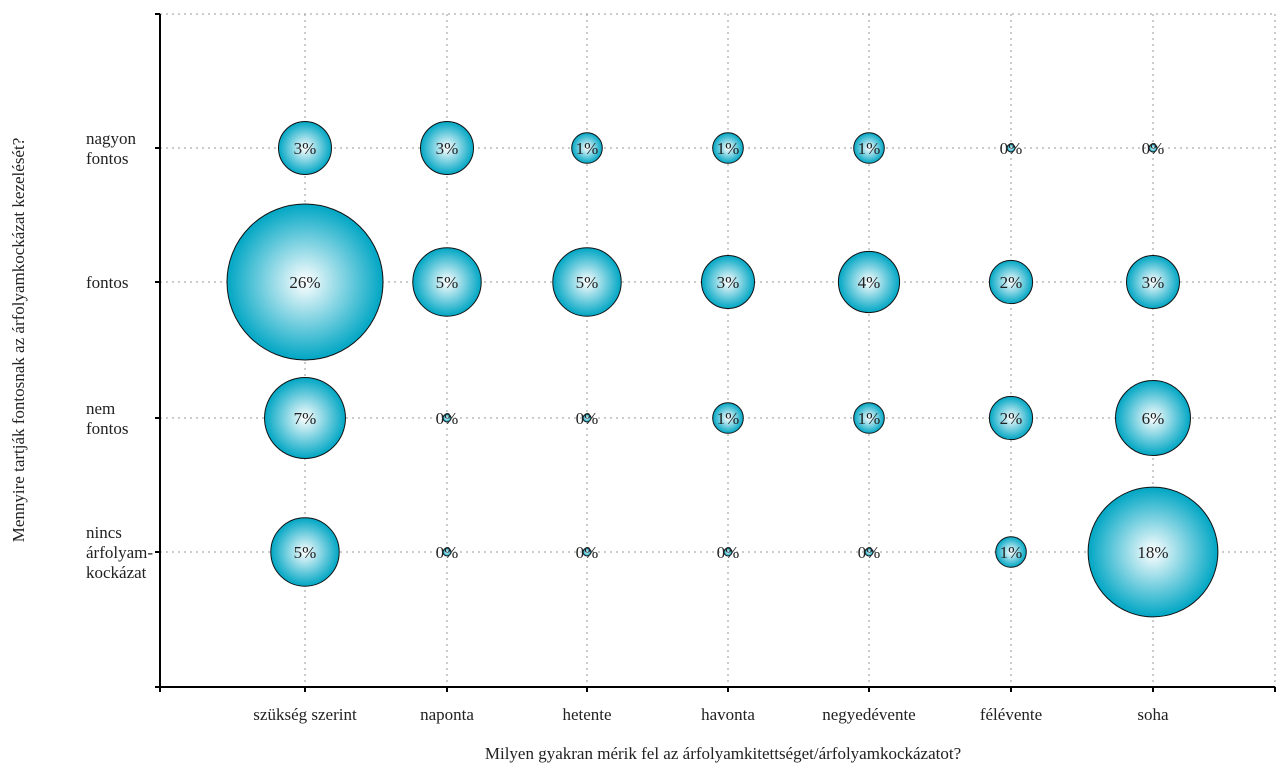 The image size is (1287, 770). Describe the element at coordinates (107, 282) in the screenshot. I see `y-tick-label: fontos` at that location.